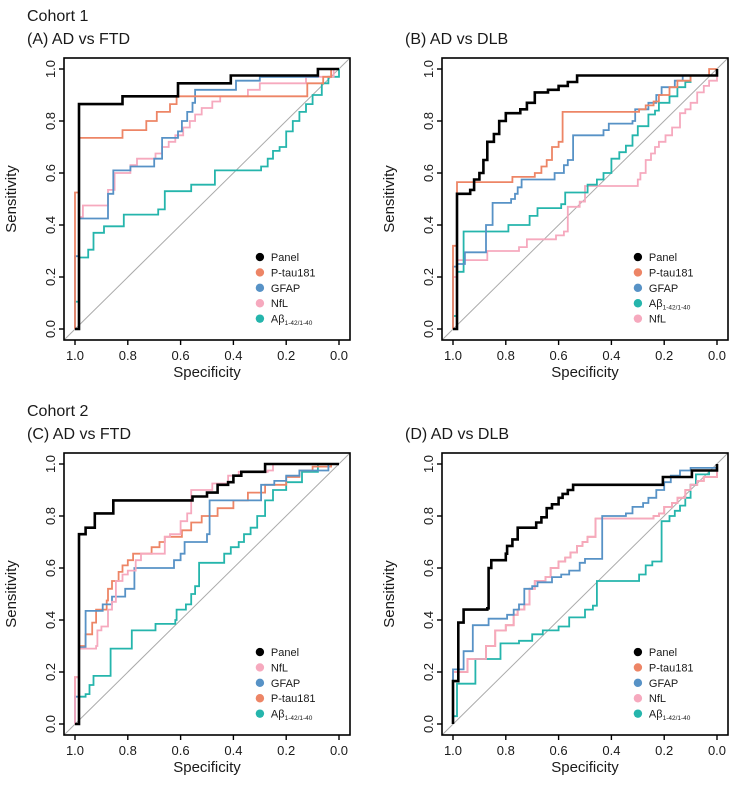 This screenshot has width=756, height=795. I want to click on panel-a-header: Cohort 1 (A) AD vs FTD, so click(189, 26).